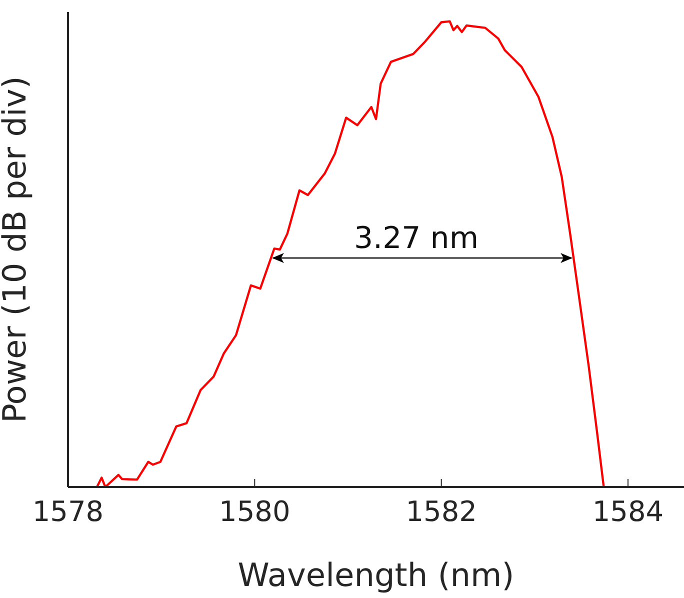  What do you see at coordinates (376, 575) in the screenshot?
I see `x-axis-title: Wavelength (nm)` at bounding box center [376, 575].